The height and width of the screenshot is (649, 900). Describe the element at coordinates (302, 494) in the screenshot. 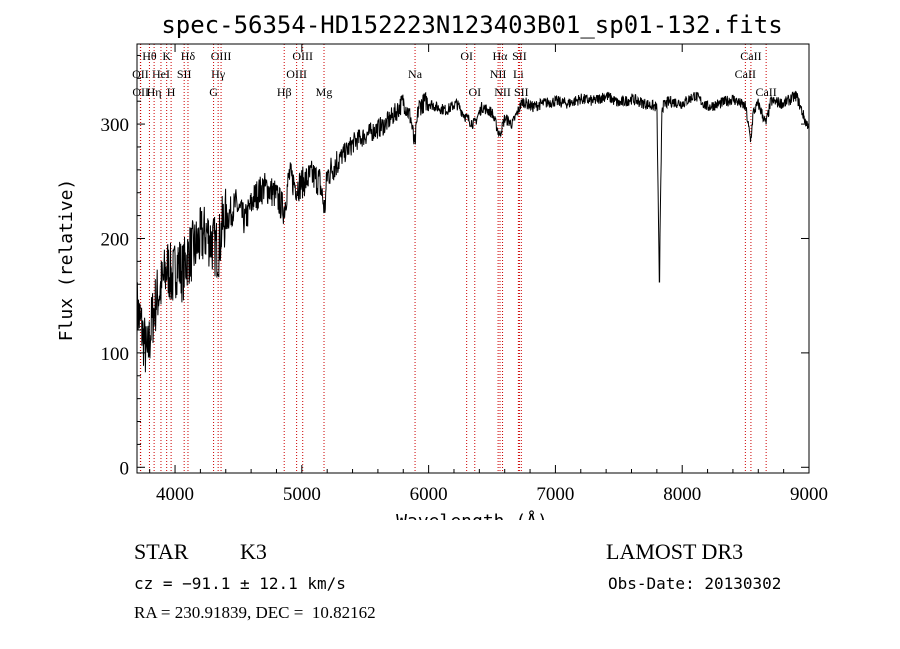

I see `x-tick-label-1: 5000` at that location.